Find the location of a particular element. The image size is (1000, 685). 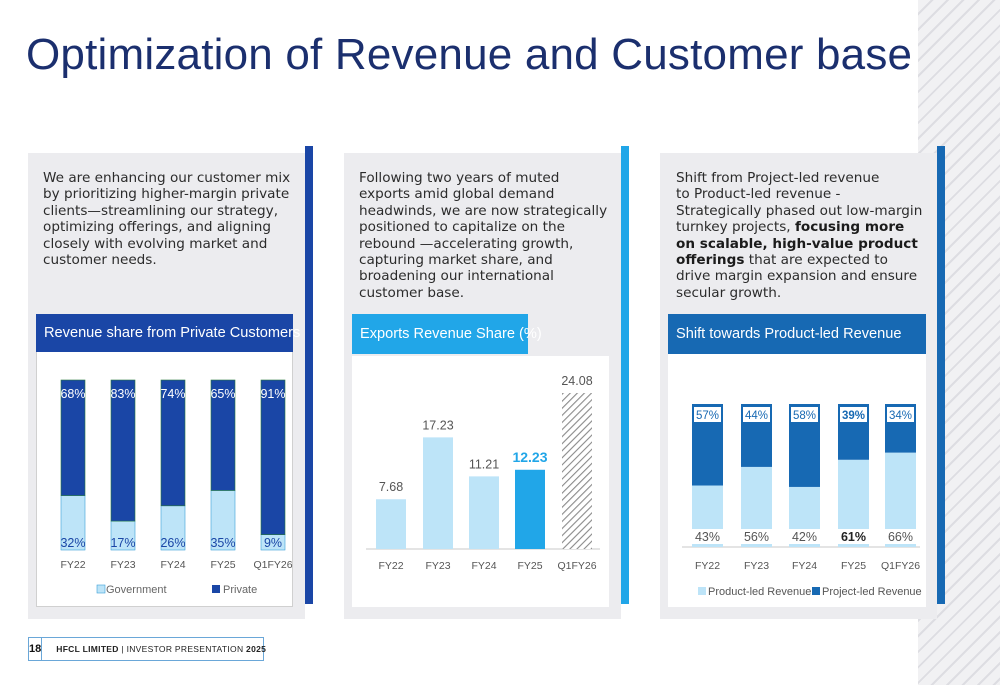

footer-label: INVESTOR PRESENTATION is located at coordinates (186, 649).